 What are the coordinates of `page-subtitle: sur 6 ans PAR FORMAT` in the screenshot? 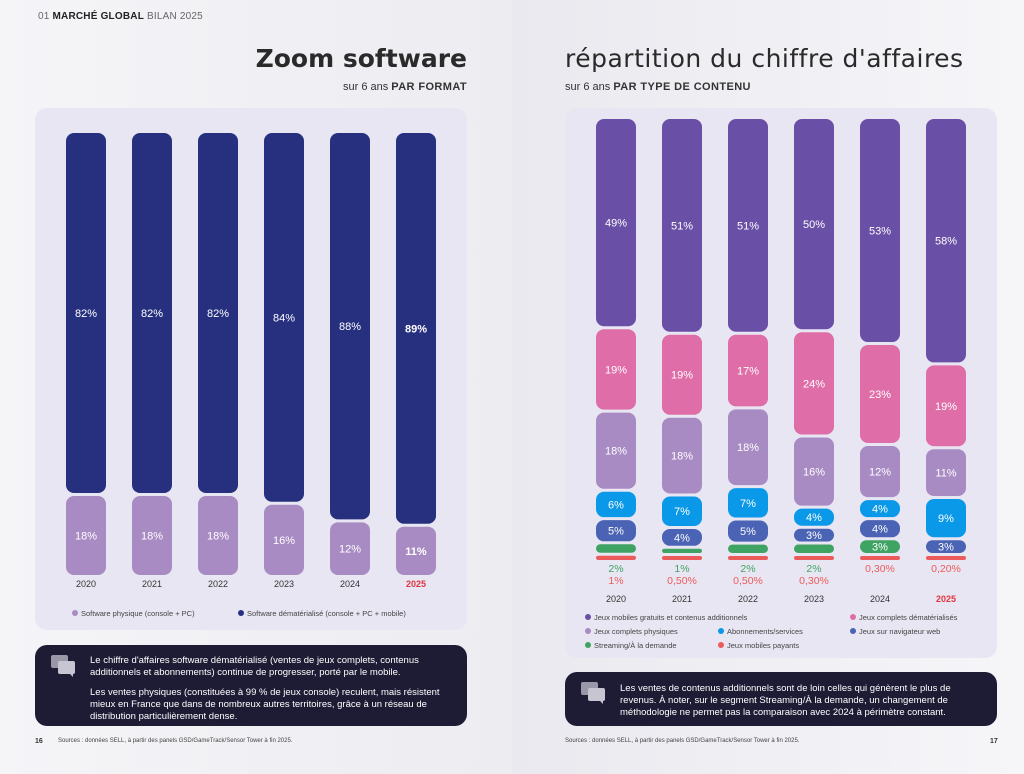 It's located at (404, 87).